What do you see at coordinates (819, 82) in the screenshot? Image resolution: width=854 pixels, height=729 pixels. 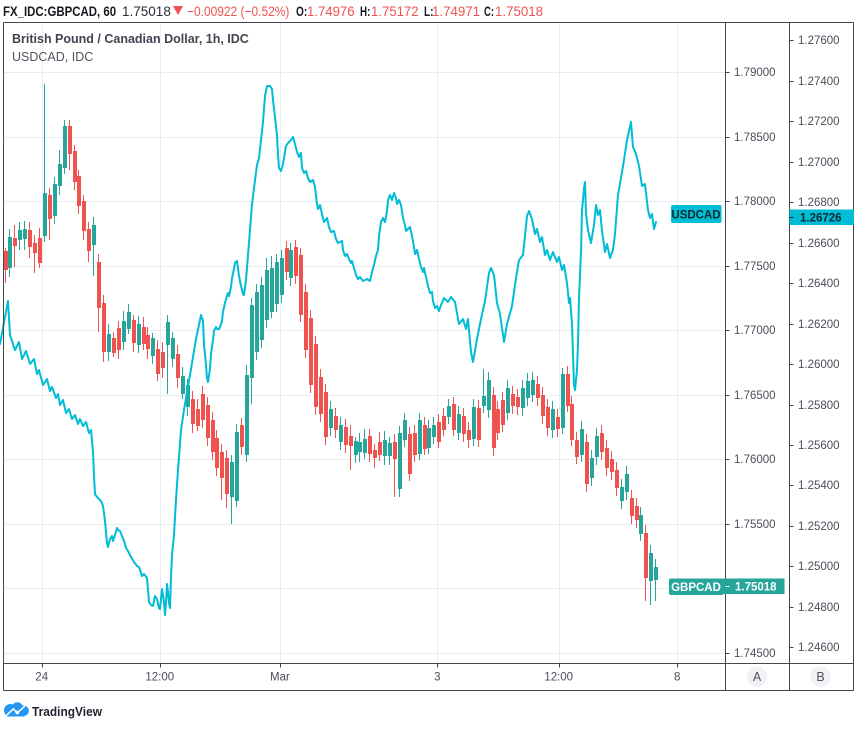 I see `svg-text: 1.27400` at bounding box center [819, 82].